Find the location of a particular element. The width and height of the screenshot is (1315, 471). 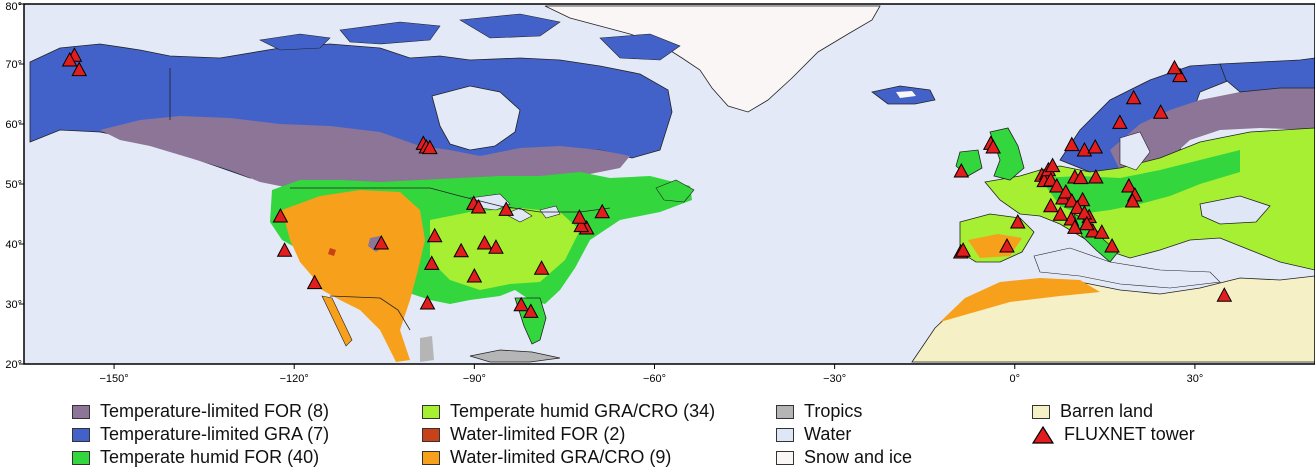

cuba is located at coordinates (515, 356).